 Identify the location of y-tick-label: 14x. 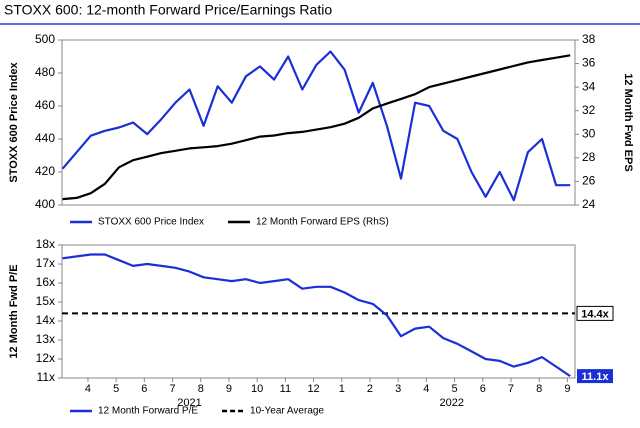
(45, 320).